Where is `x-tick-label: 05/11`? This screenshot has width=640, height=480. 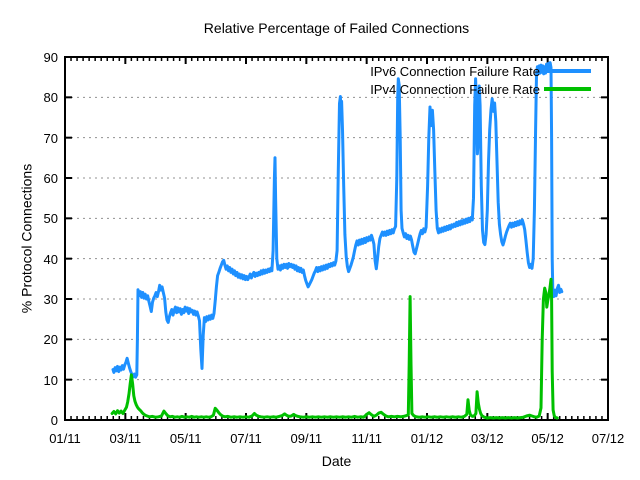 x-tick-label: 05/11 is located at coordinates (185, 438).